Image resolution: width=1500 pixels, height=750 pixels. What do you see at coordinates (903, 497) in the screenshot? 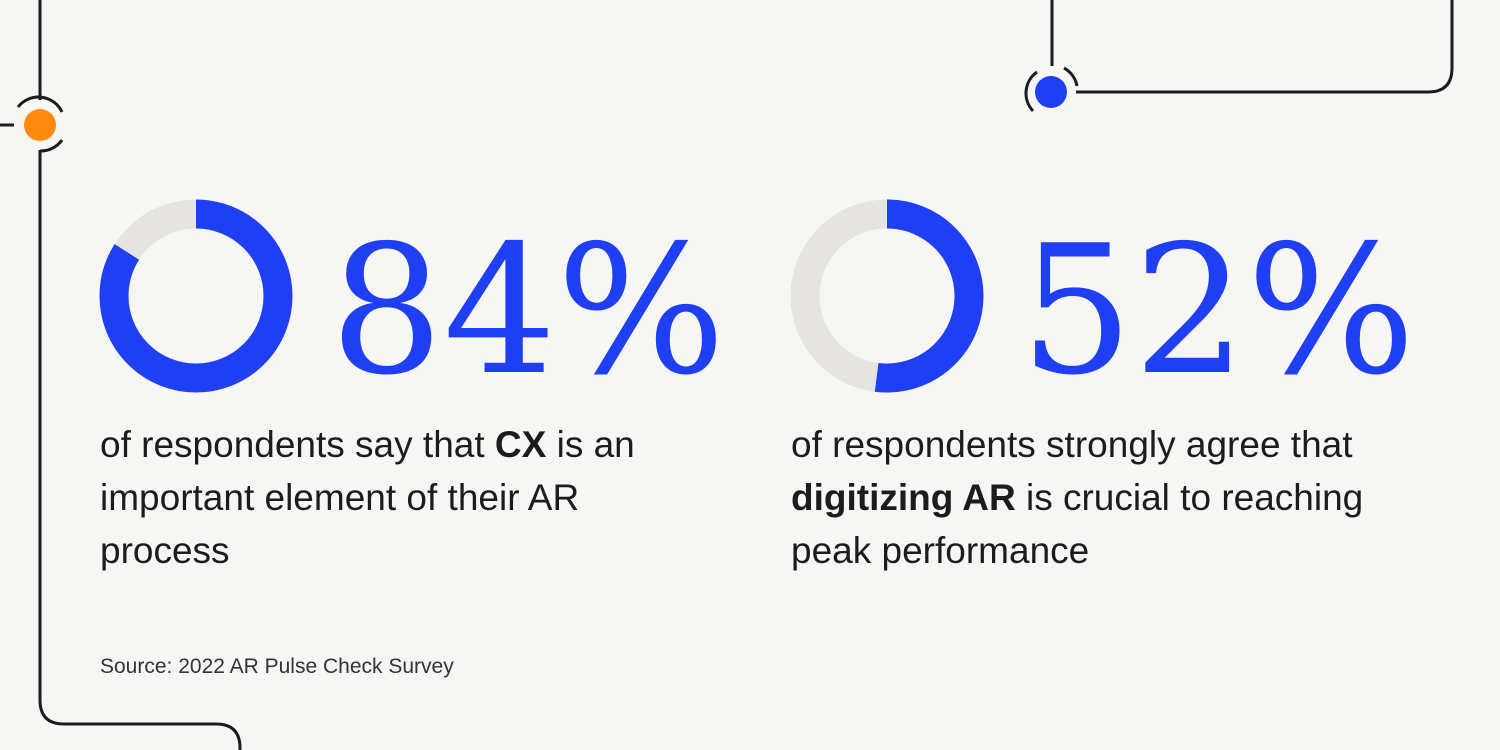
I see `caption-text: digitizing AR` at bounding box center [903, 497].